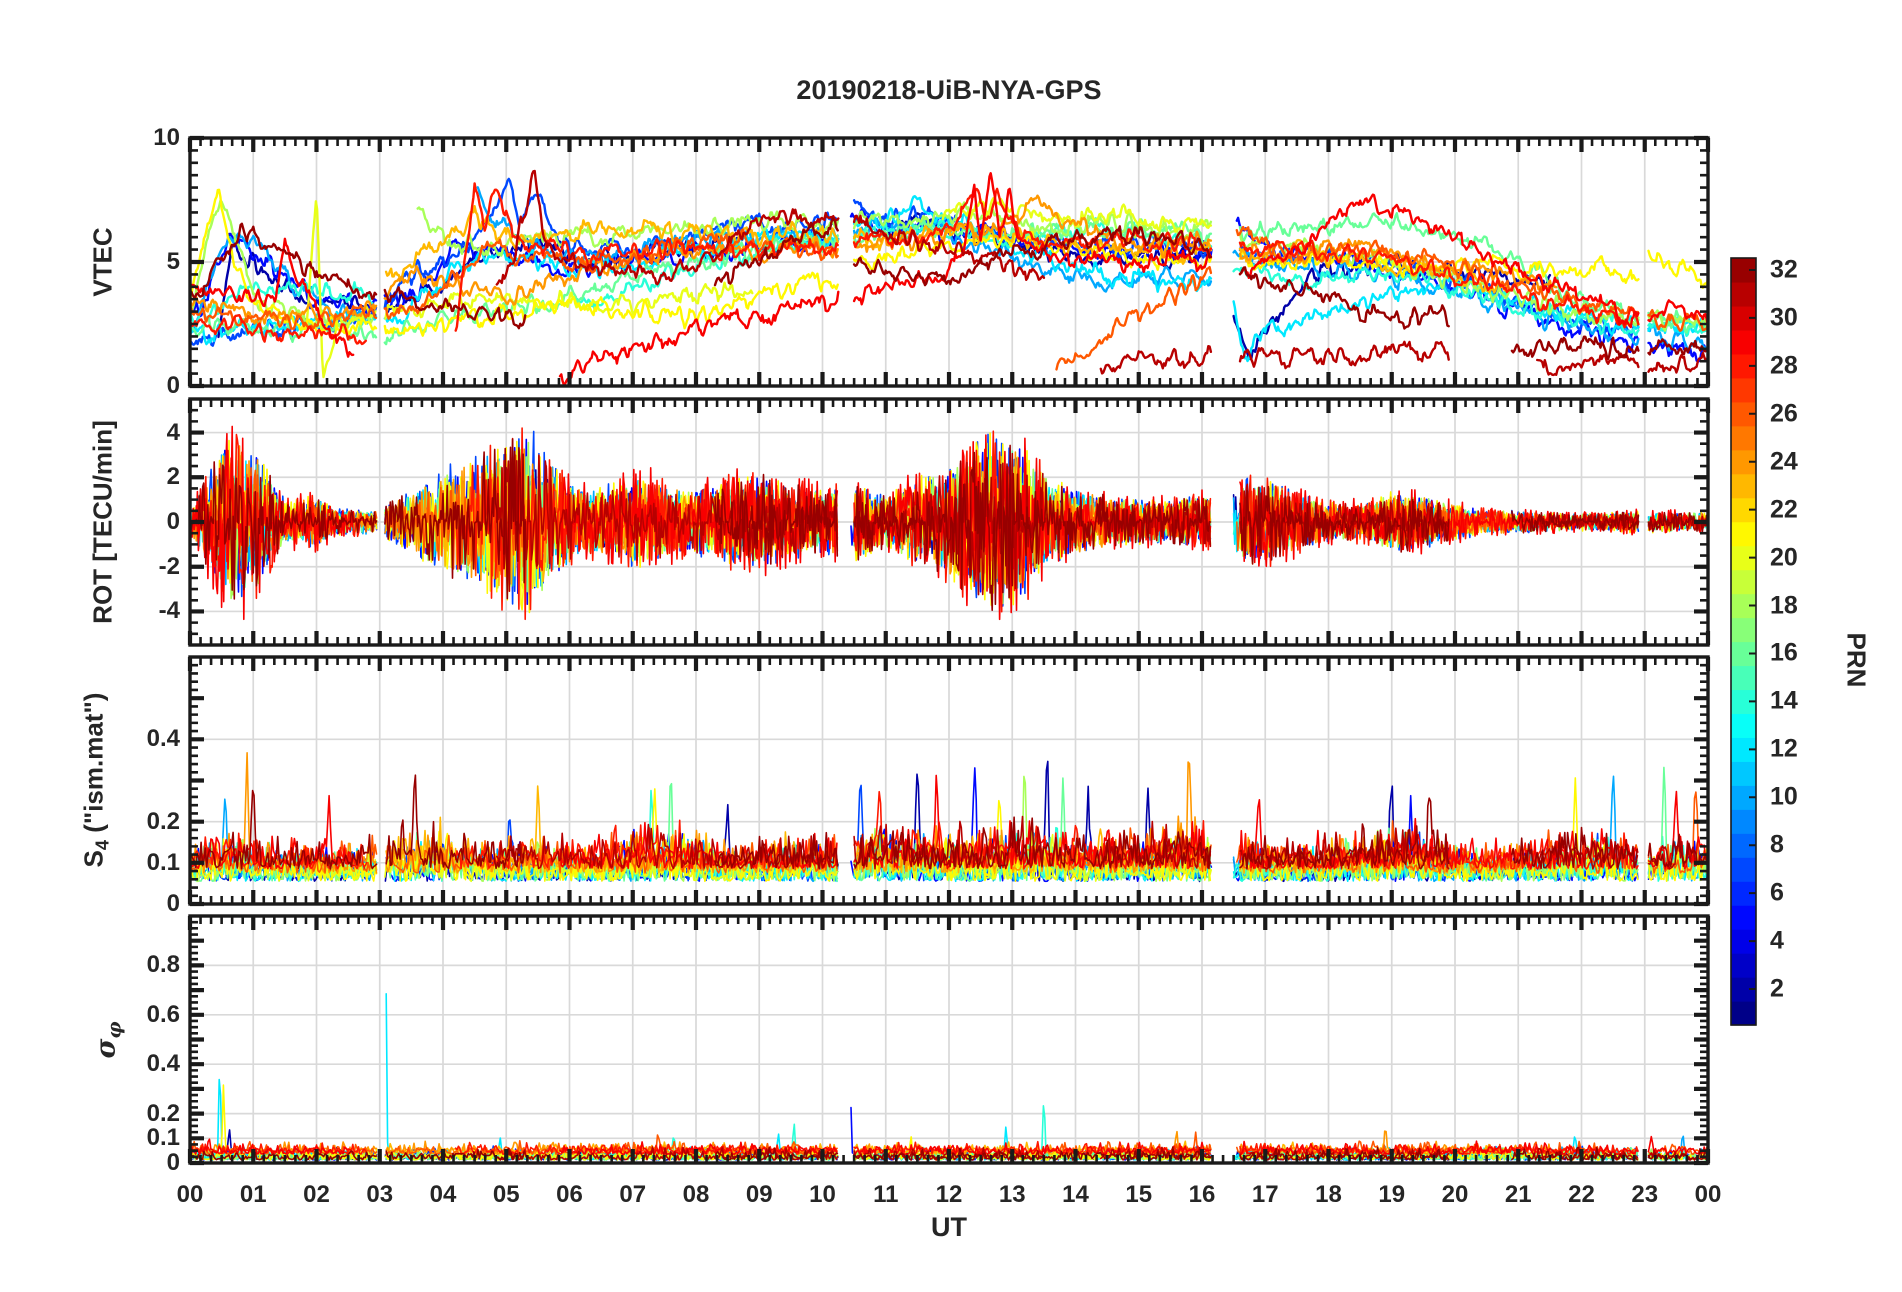  What do you see at coordinates (173, 432) in the screenshot?
I see `ytick-rot-4: 4` at bounding box center [173, 432].